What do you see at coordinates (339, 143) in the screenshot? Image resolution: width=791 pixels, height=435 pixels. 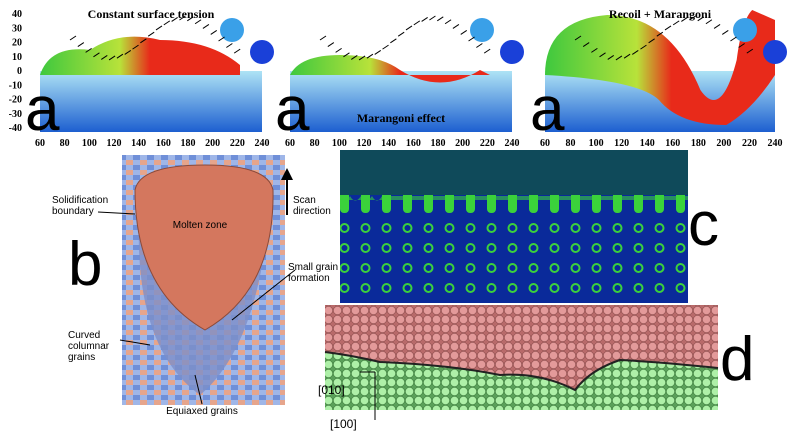 I see `x-tick-label: 100` at bounding box center [339, 143].